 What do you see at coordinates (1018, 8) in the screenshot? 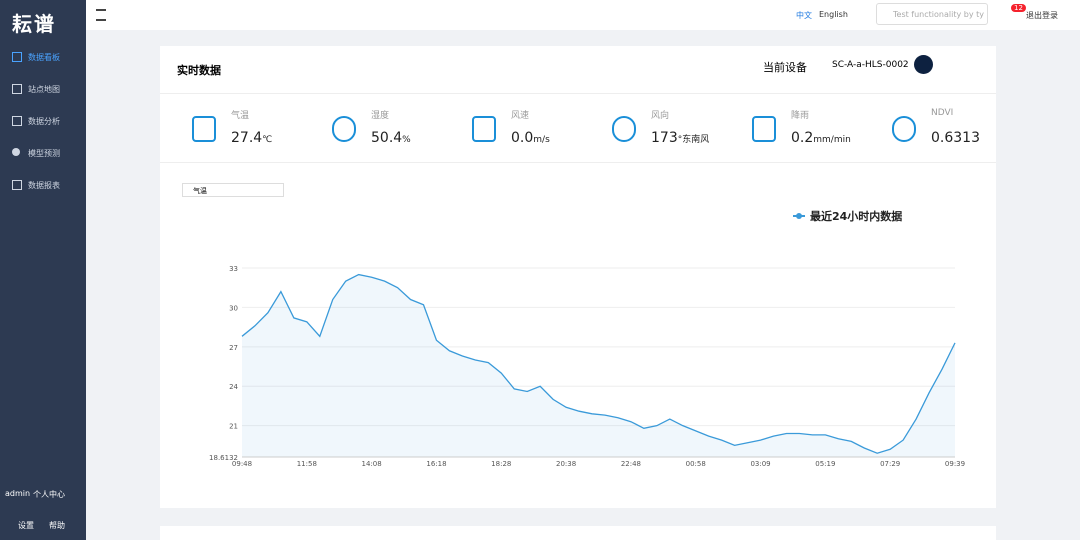
I see `badge: 12` at bounding box center [1018, 8].